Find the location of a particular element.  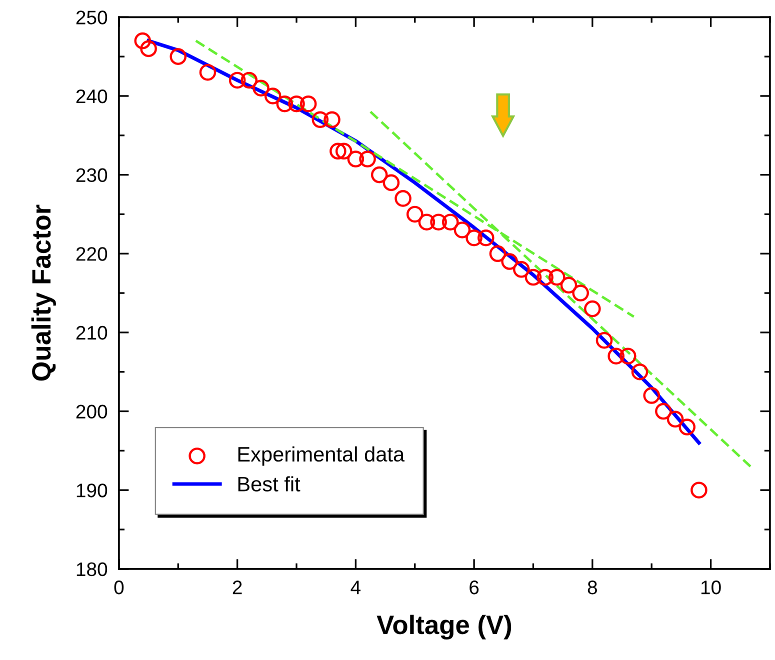

y-tick-label: 180 is located at coordinates (92, 569).